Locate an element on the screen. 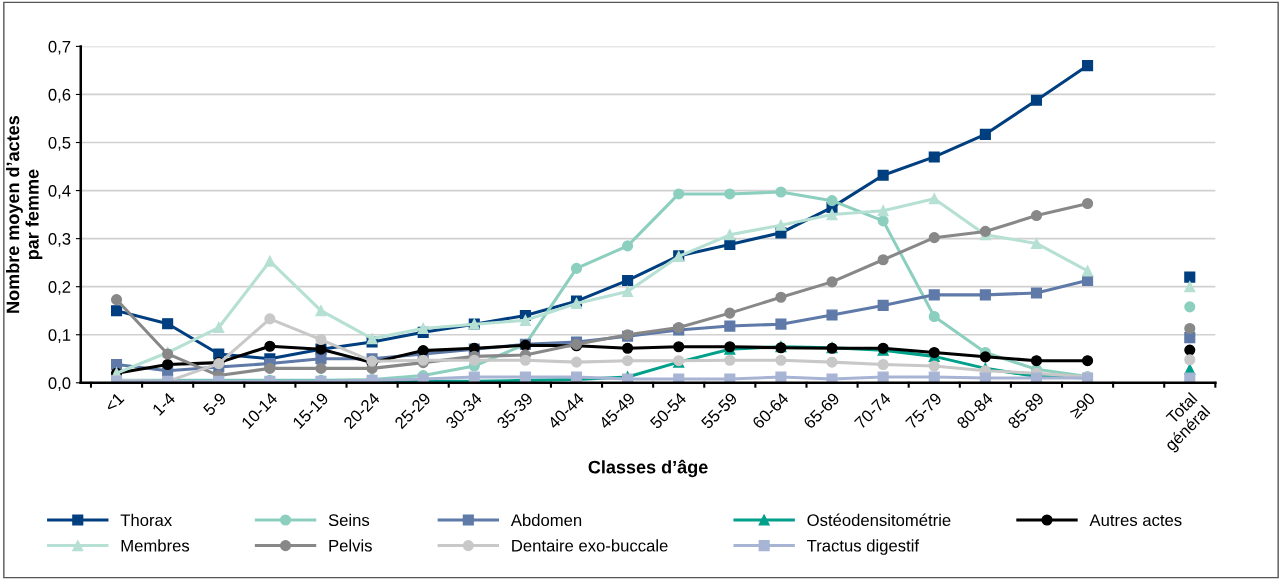 This screenshot has height=580, width=1282. legend-label: Tractus digestif is located at coordinates (863, 547).